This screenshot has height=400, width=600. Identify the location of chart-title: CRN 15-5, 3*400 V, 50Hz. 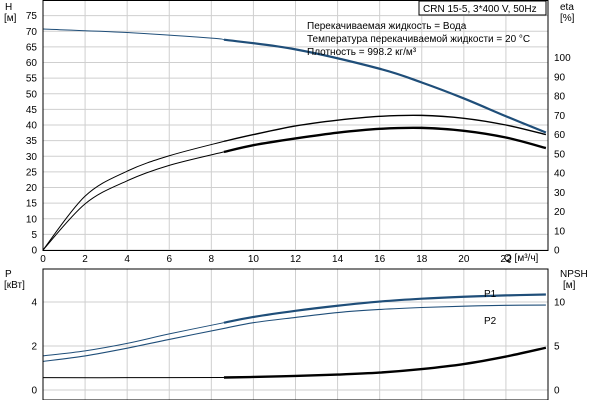
(480, 9).